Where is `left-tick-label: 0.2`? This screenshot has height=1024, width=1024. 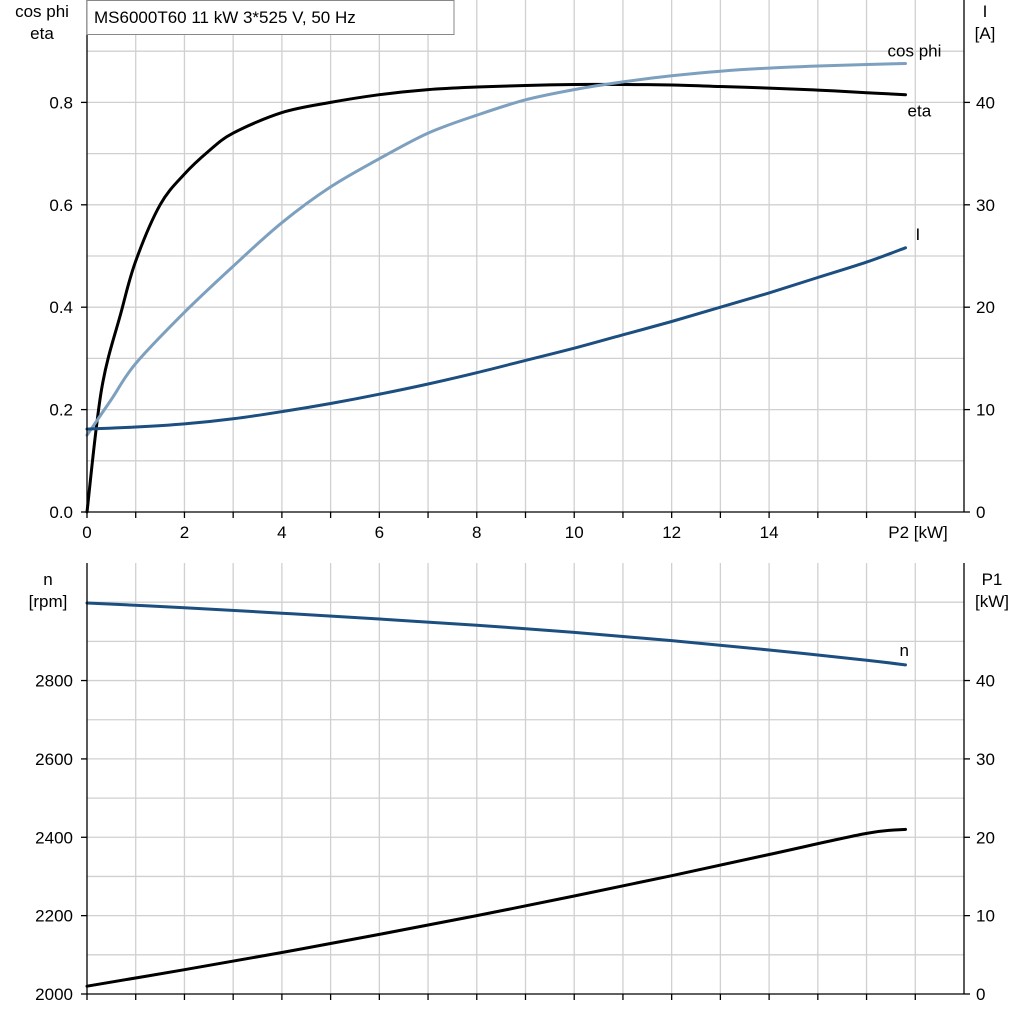 left-tick-label: 0.2 is located at coordinates (61, 410).